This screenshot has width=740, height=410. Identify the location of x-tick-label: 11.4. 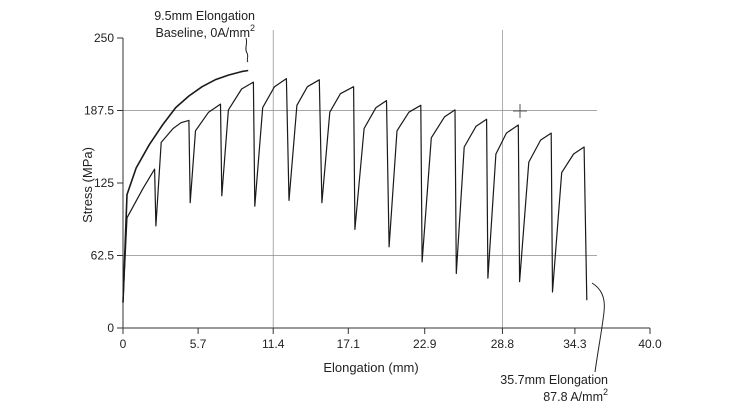
(273, 344).